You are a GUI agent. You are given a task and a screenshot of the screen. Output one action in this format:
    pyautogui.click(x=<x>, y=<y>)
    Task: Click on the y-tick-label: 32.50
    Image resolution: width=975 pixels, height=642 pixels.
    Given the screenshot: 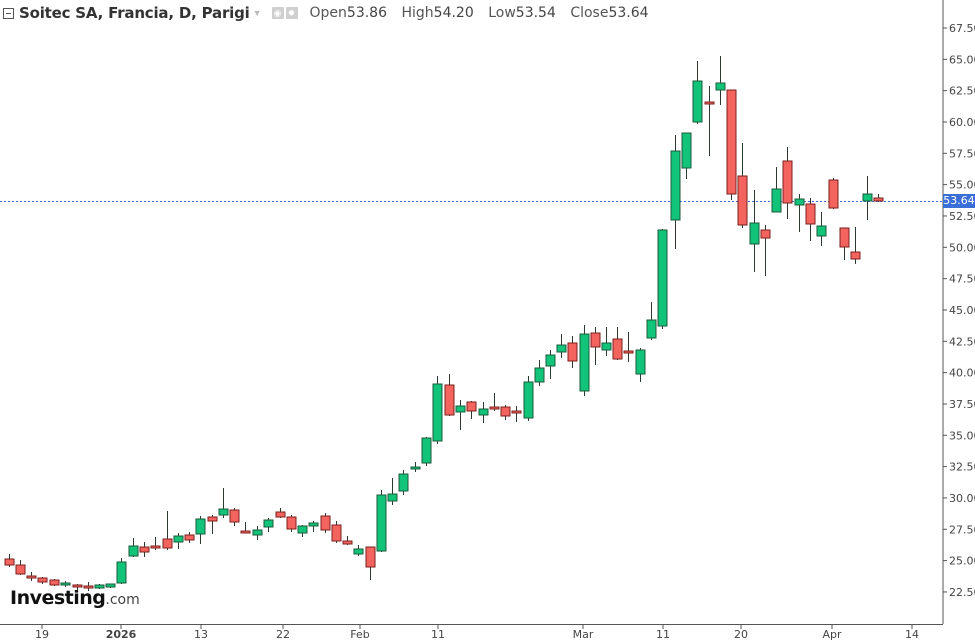 What is the action you would take?
    pyautogui.click(x=962, y=467)
    